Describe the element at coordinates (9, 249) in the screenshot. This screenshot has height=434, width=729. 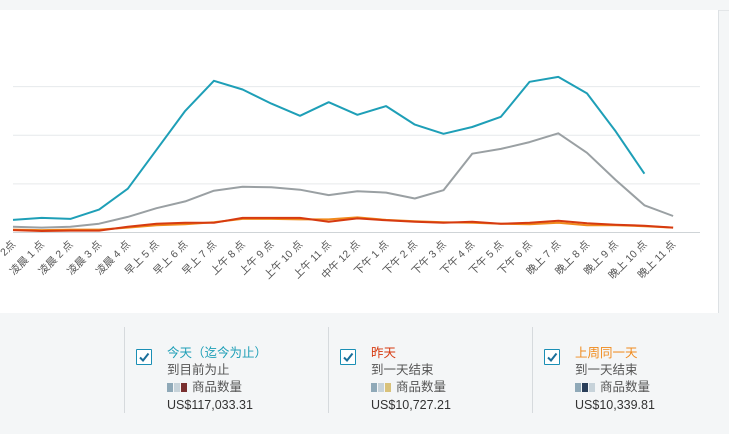
I see `x-tick-label: 2点` at that location.